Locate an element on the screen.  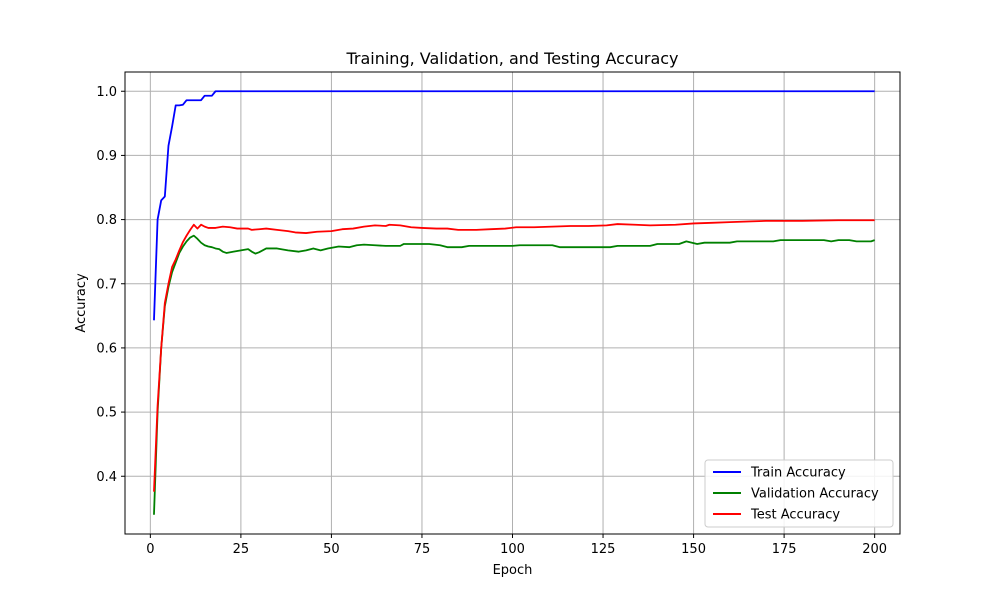
legend-box is located at coordinates (799, 493).